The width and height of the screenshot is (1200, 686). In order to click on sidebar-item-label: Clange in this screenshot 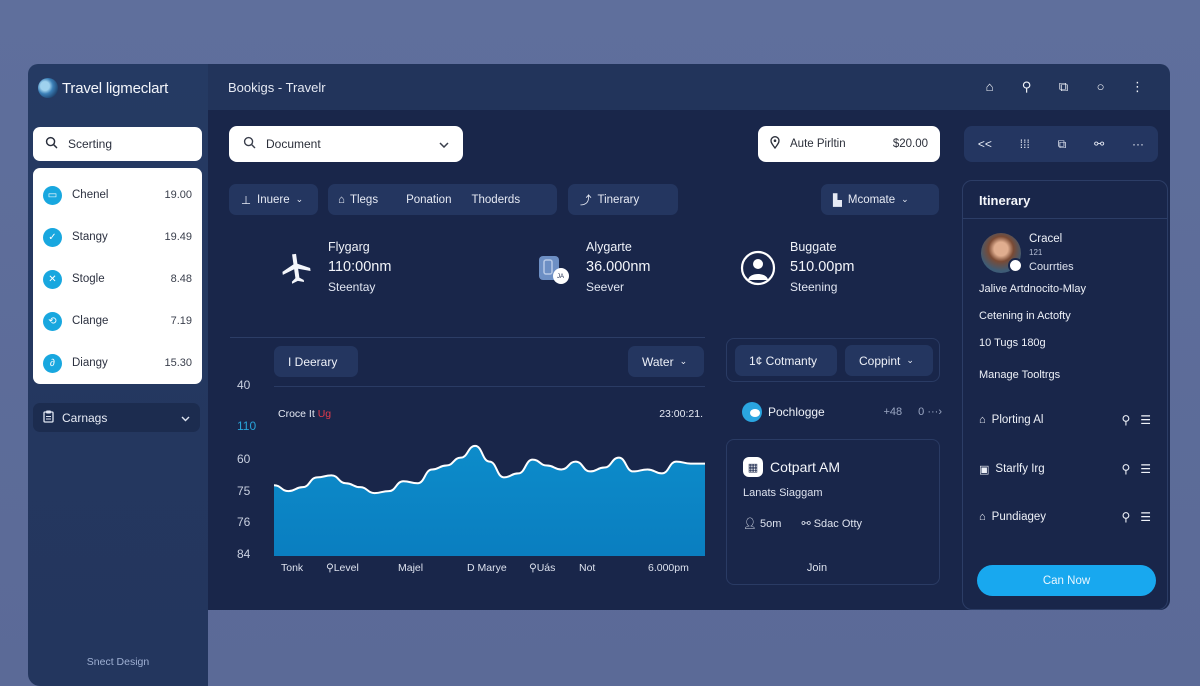, I will do `click(90, 321)`.